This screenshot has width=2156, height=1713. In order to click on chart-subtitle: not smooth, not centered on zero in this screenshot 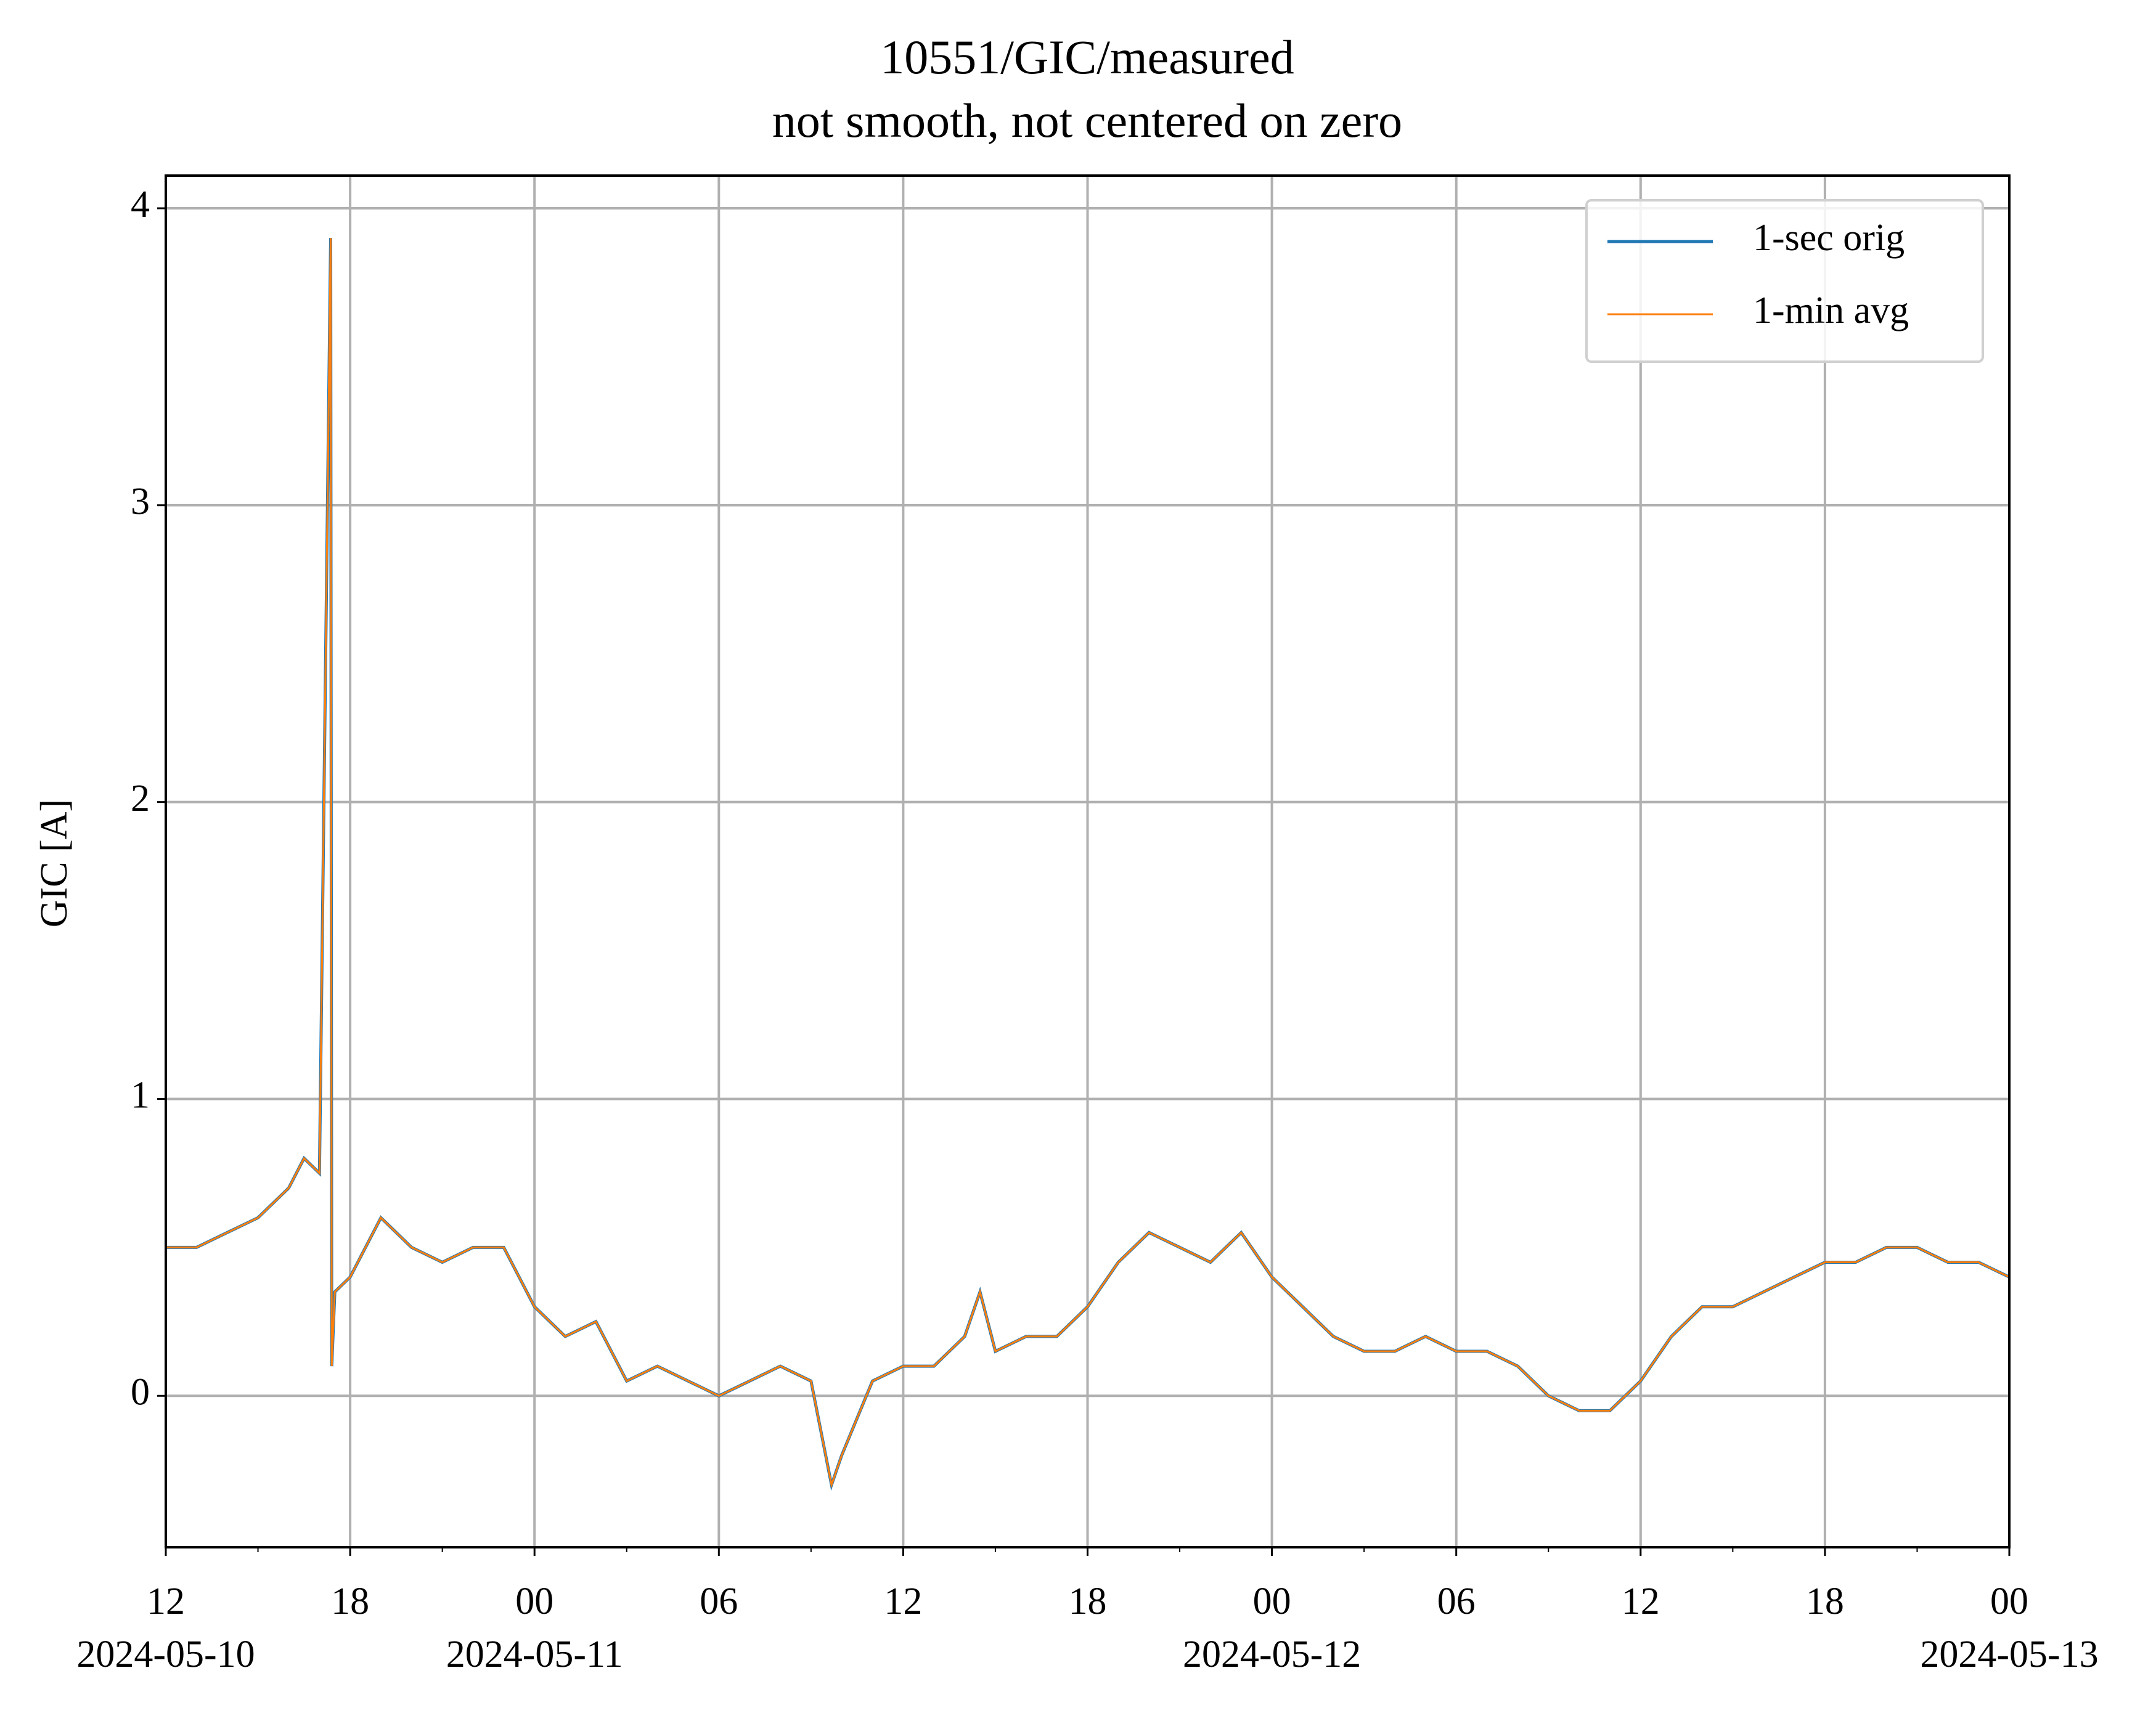, I will do `click(1087, 120)`.